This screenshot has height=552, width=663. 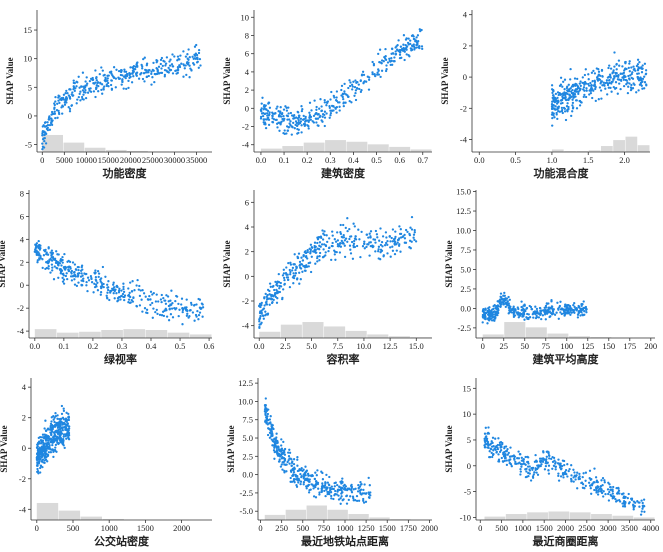 I want to click on x-axis-label: 功能密度, so click(x=125, y=173).